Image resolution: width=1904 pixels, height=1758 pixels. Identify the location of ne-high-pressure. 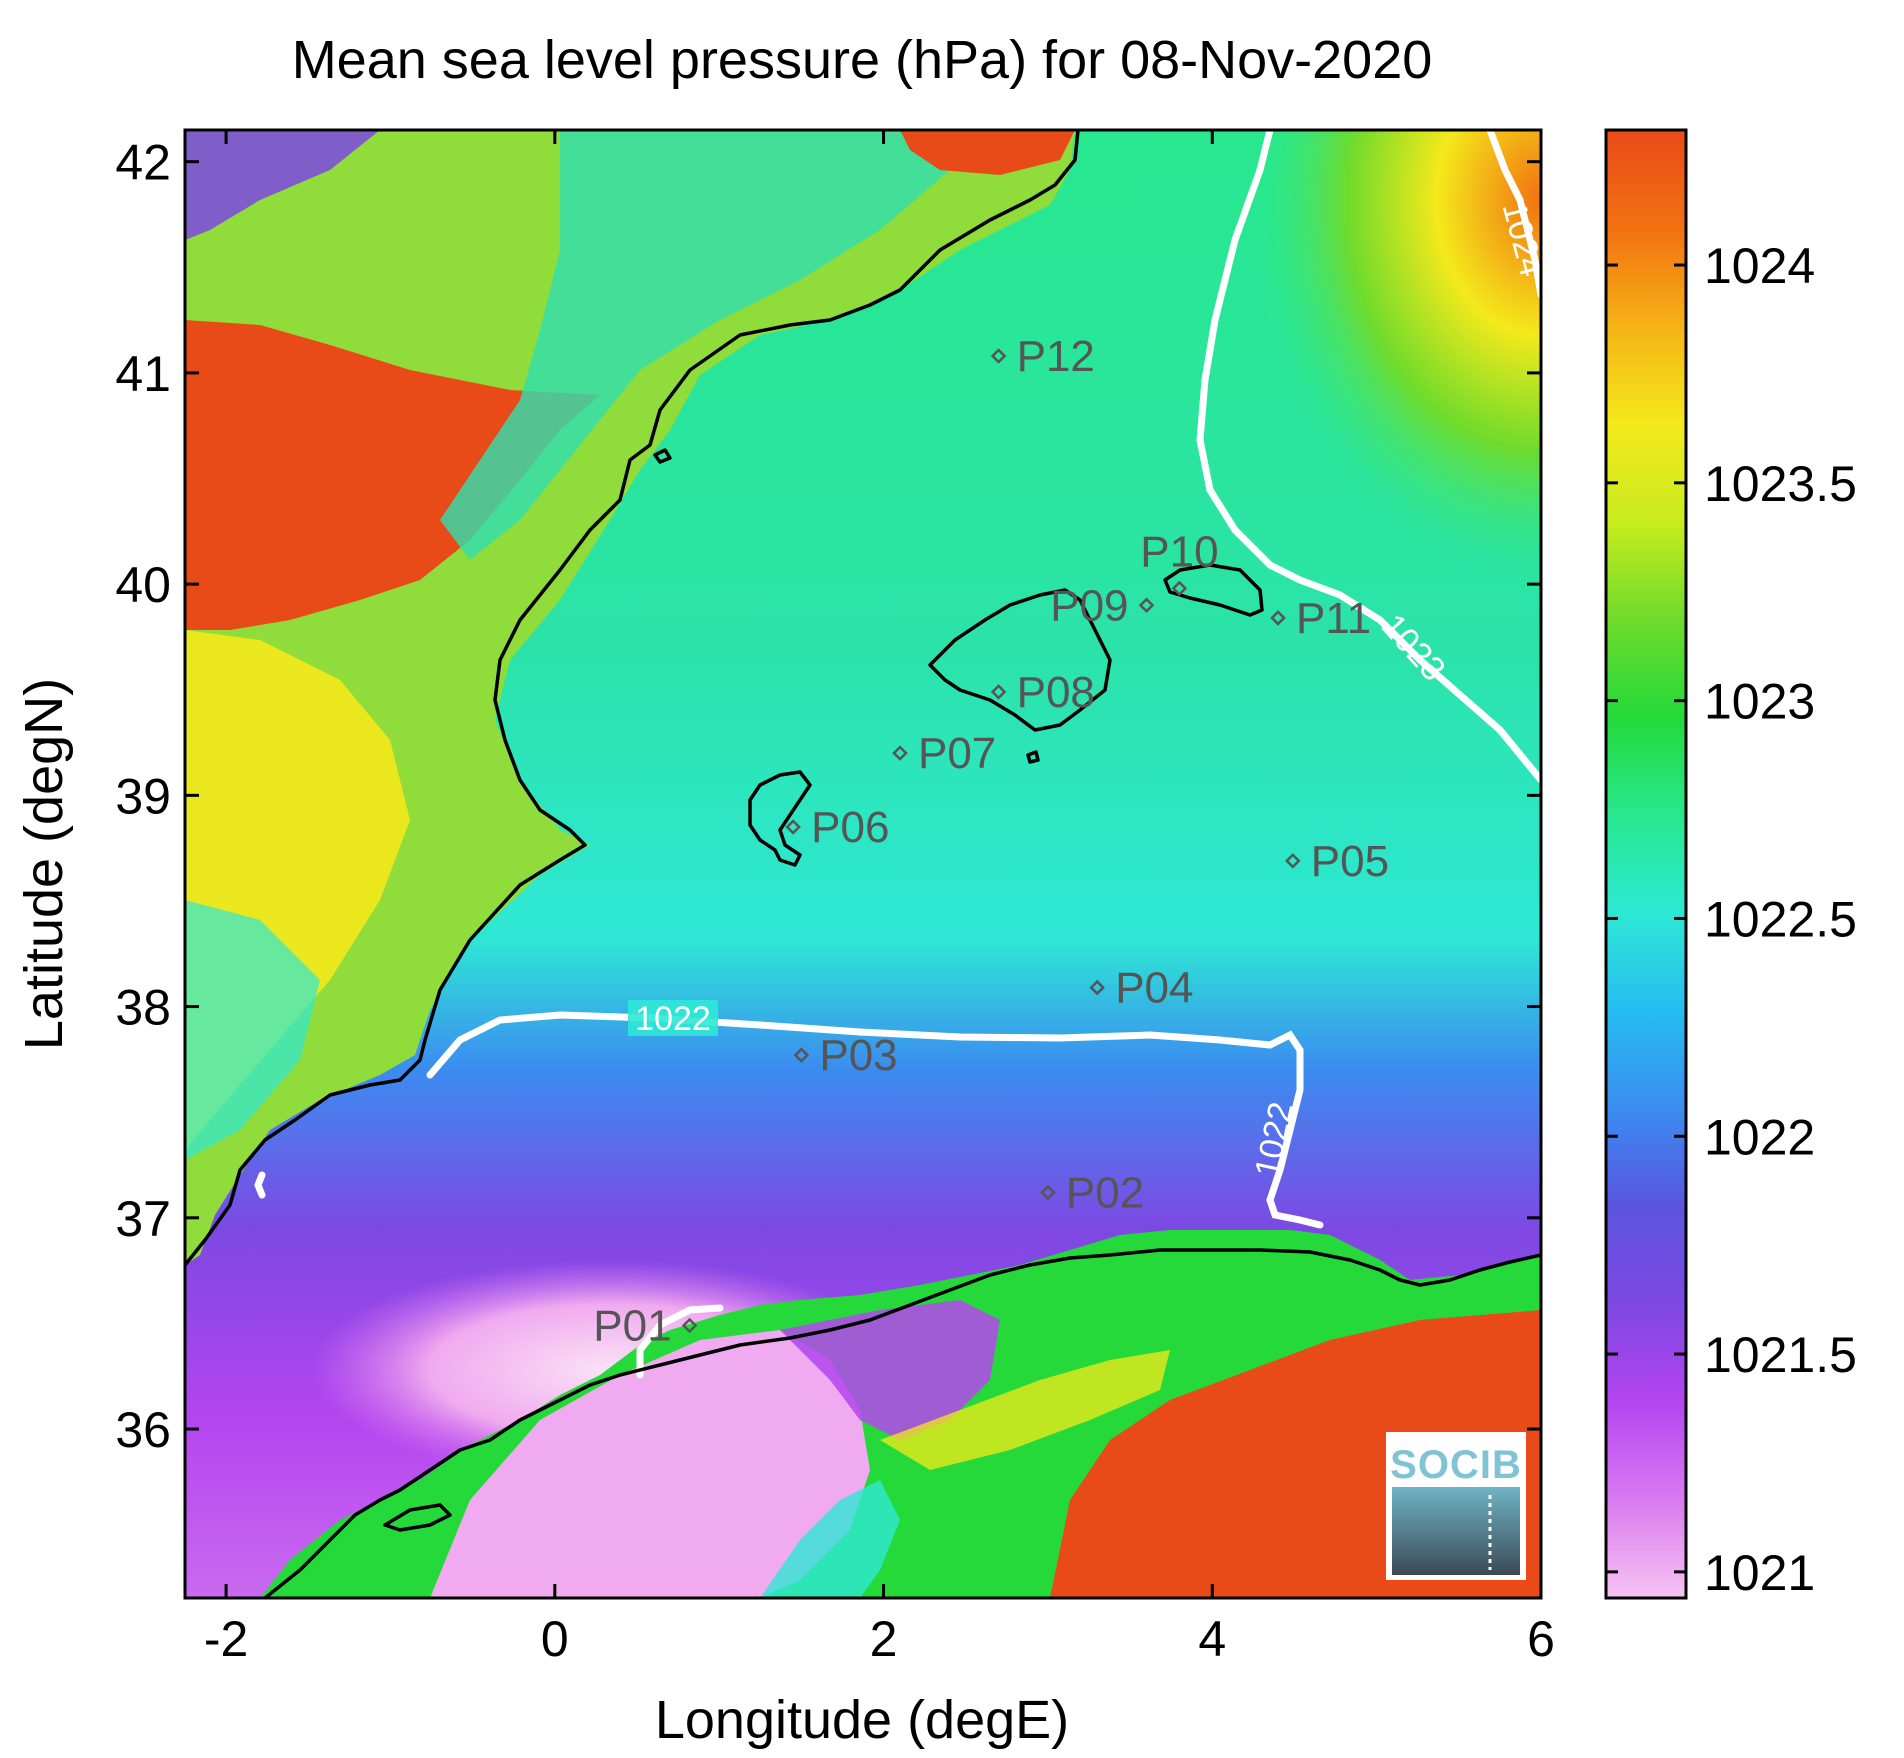
(1270, 480).